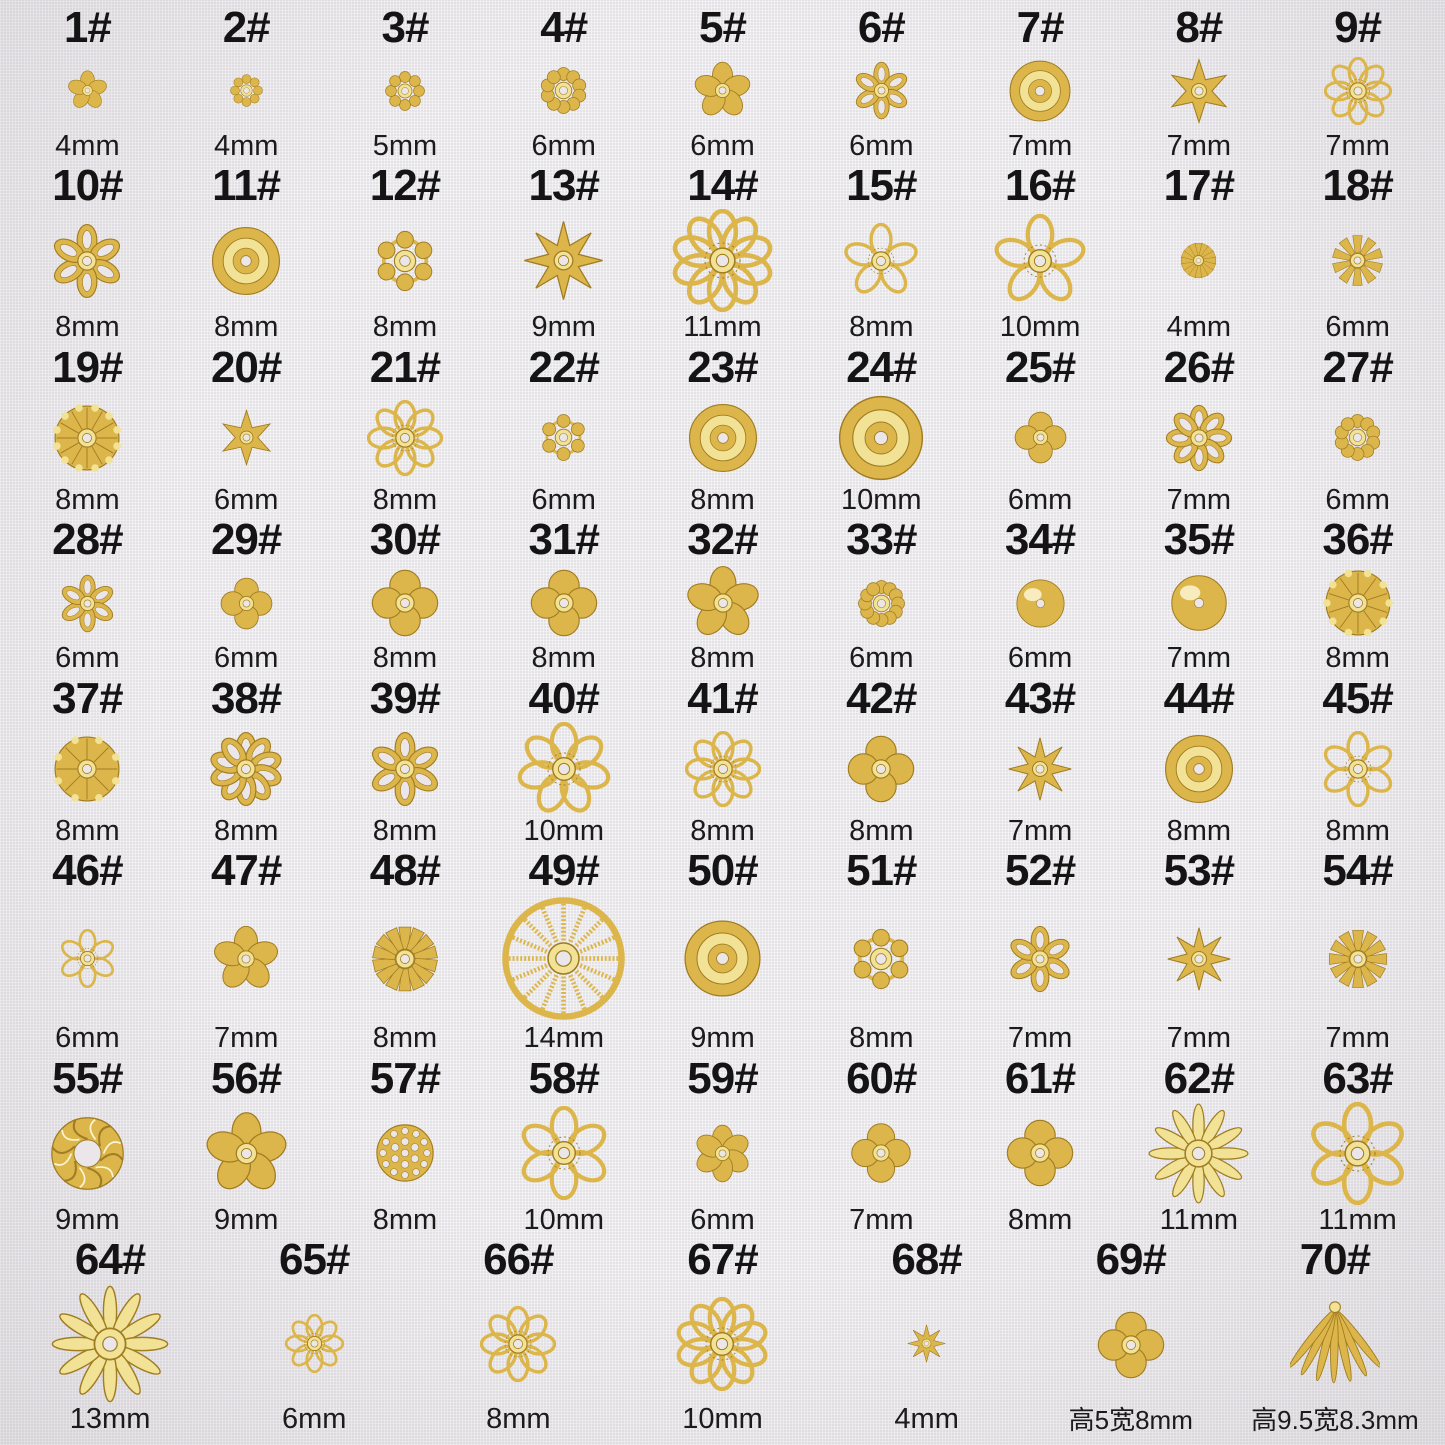  I want to click on item-number-label: 43#, so click(1040, 698).